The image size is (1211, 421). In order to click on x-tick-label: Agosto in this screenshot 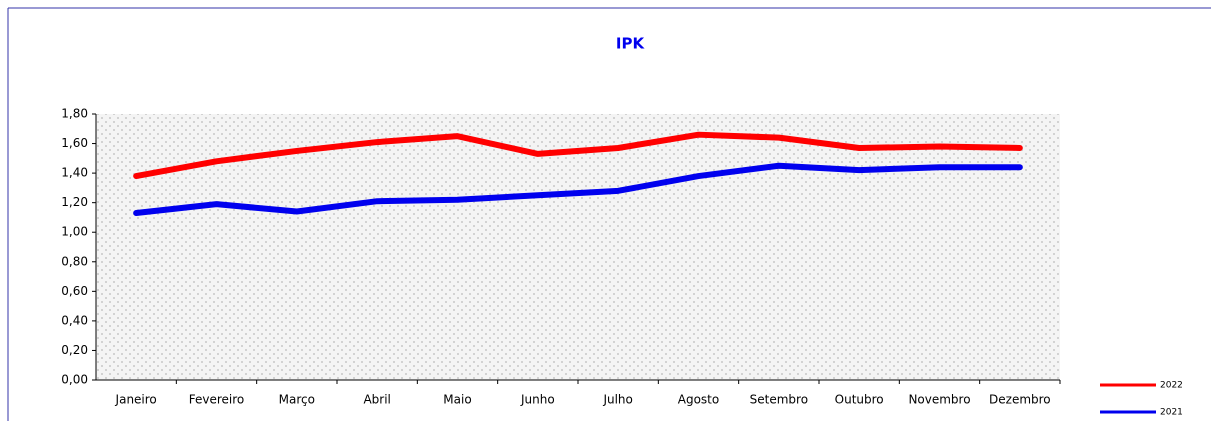, I will do `click(698, 400)`.